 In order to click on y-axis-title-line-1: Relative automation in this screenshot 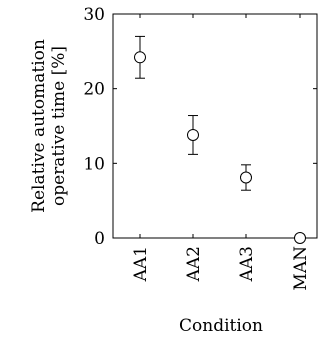, I will do `click(39, 126)`.